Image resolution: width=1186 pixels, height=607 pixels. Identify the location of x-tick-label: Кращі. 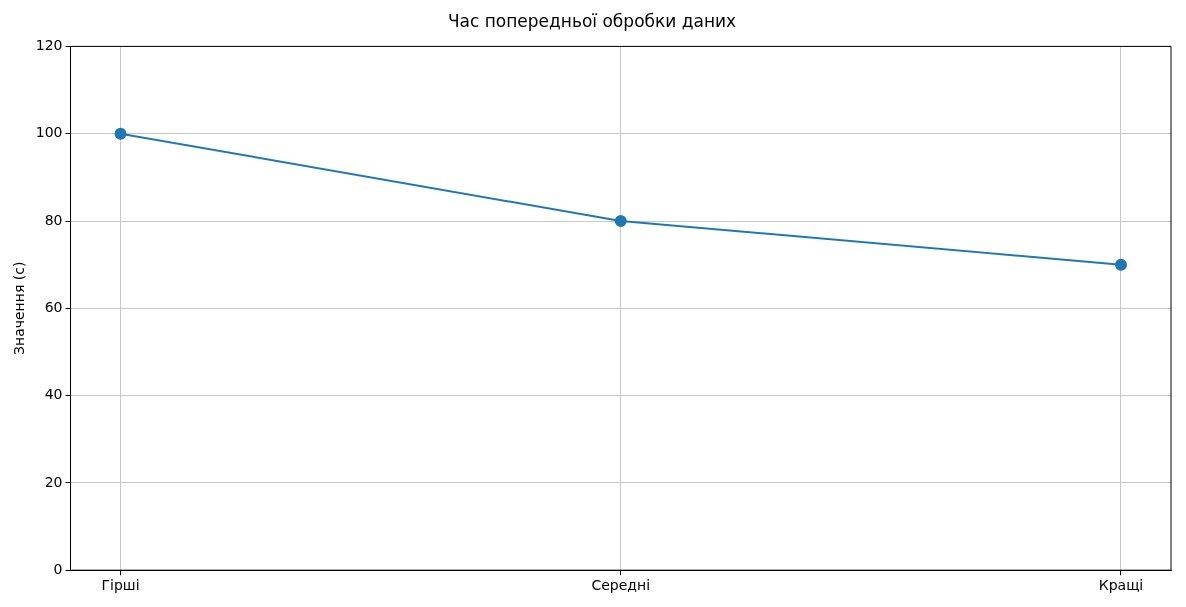
(1121, 585).